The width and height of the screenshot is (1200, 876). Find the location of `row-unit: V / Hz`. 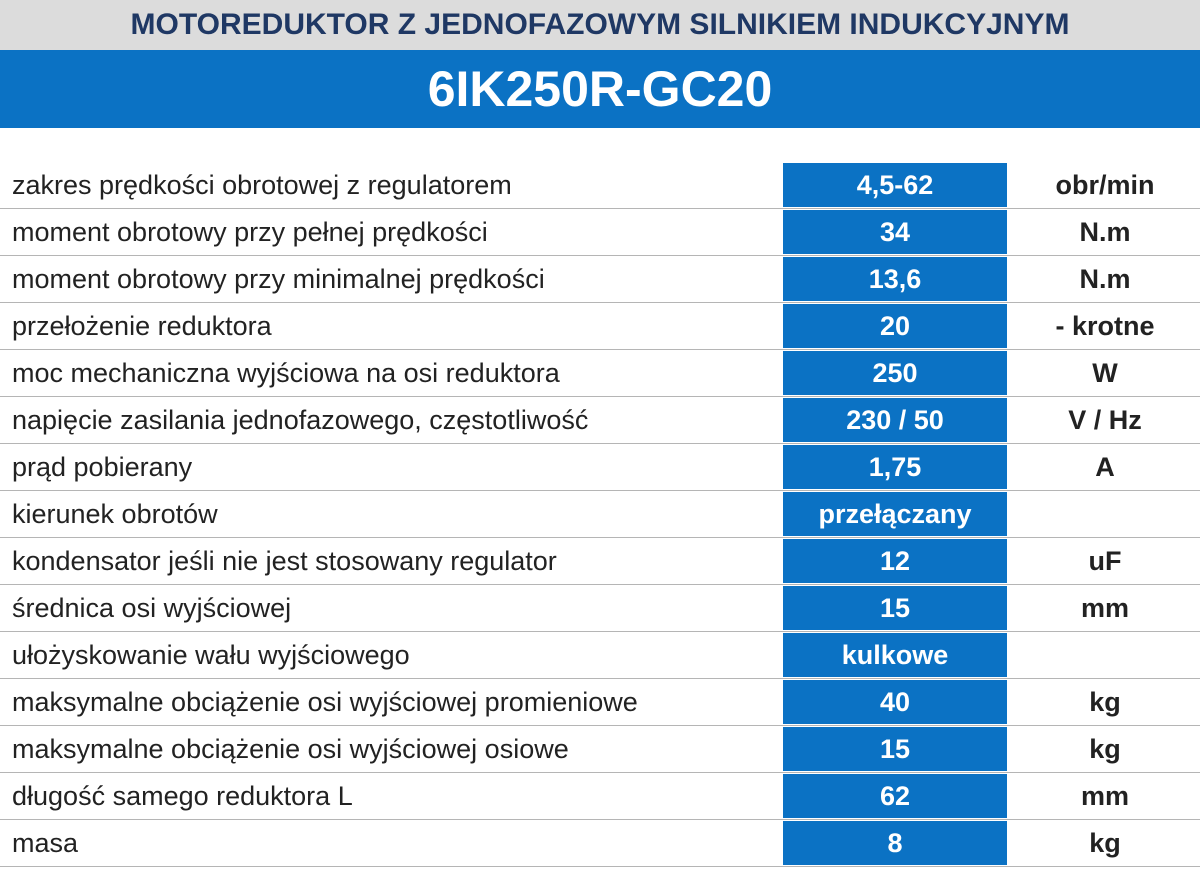

row-unit: V / Hz is located at coordinates (1105, 420).